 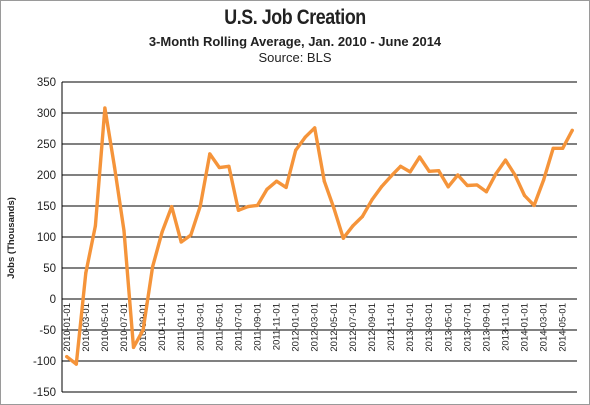 I want to click on chart-source: Source: BLS, so click(x=295, y=57).